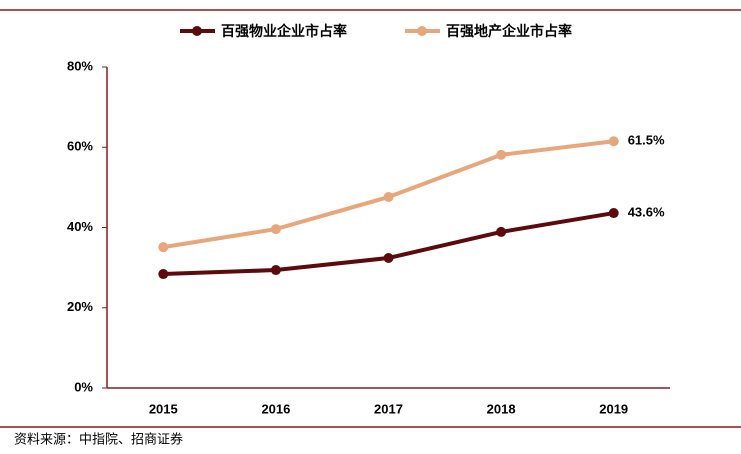 The image size is (741, 454). I want to click on x-tick-label: 2016, so click(275, 408).